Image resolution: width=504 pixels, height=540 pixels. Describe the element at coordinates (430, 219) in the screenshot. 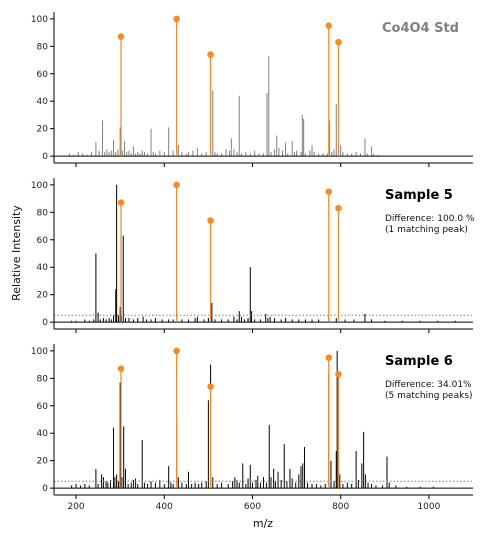

I see `panel-annotation: Difference: 100.0 %` at that location.